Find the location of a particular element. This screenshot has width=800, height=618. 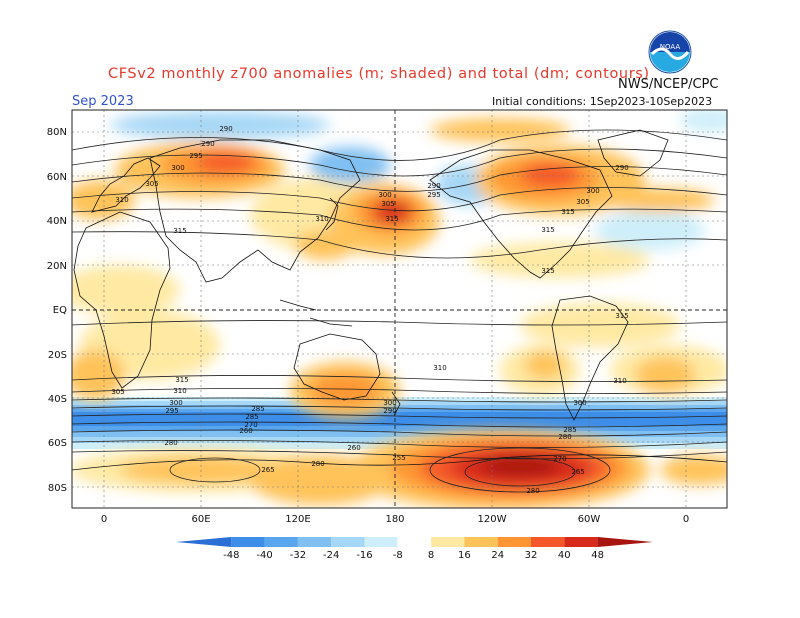

lat-label: 60S is located at coordinates (57, 443).